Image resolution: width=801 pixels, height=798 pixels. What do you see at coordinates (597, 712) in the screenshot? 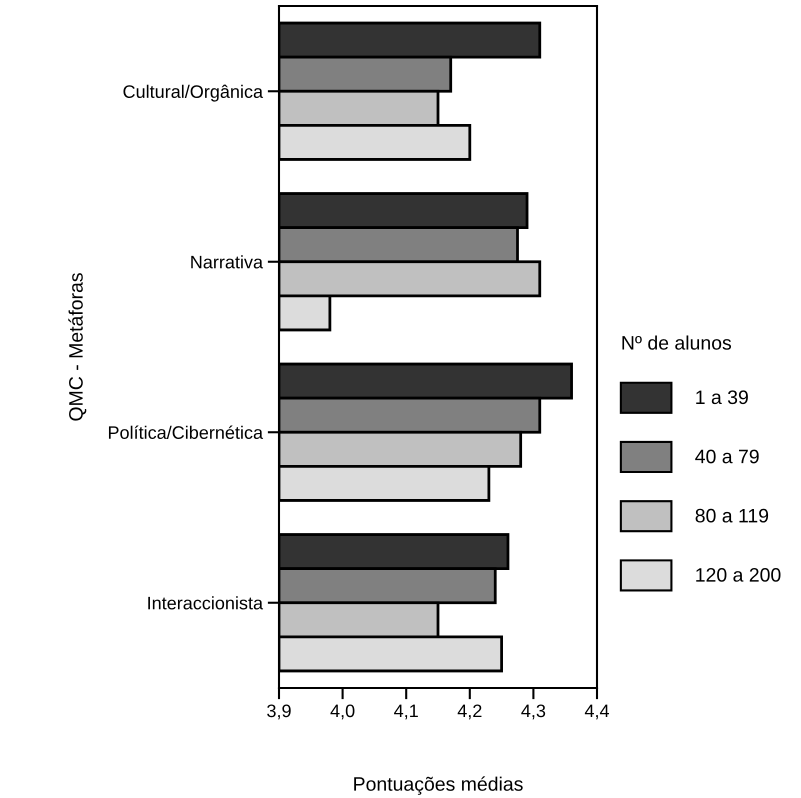
I see `x-tick-label: 4,4` at bounding box center [597, 712].